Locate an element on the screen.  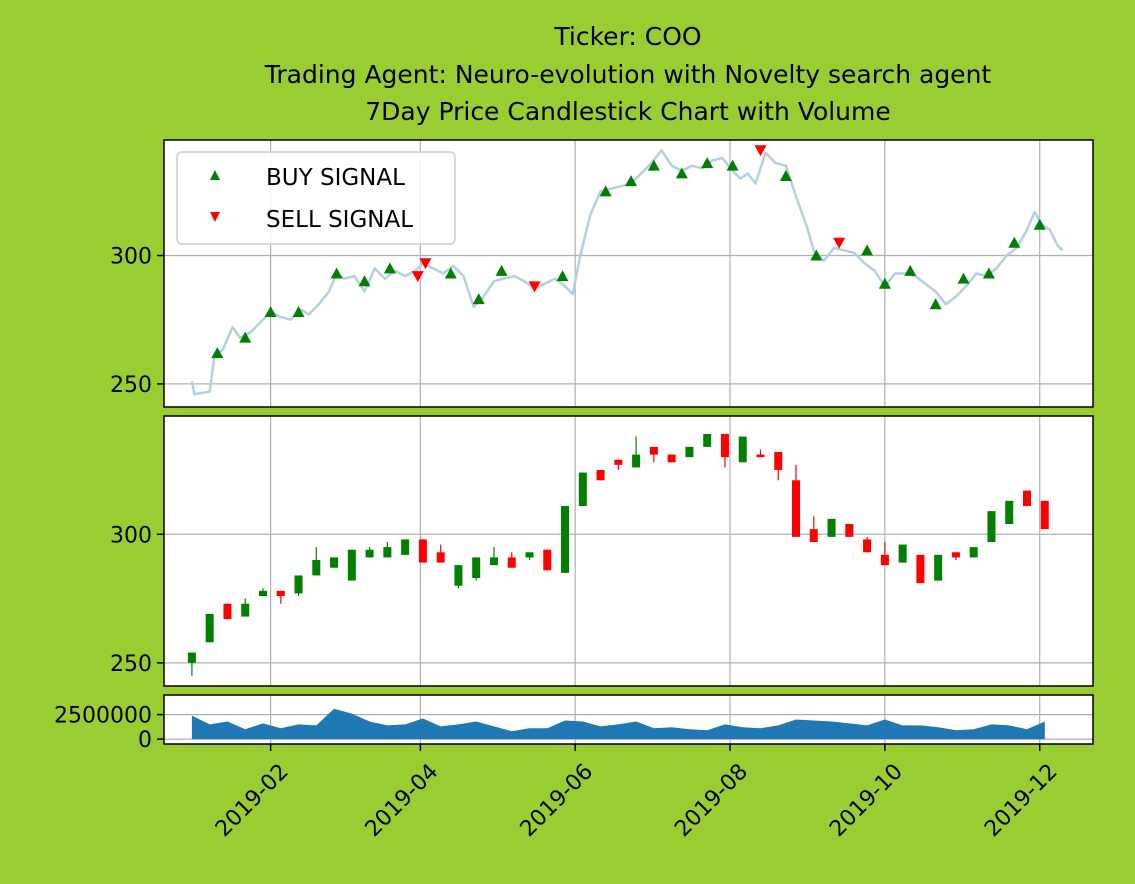
volume-plot-frame is located at coordinates (628, 719).